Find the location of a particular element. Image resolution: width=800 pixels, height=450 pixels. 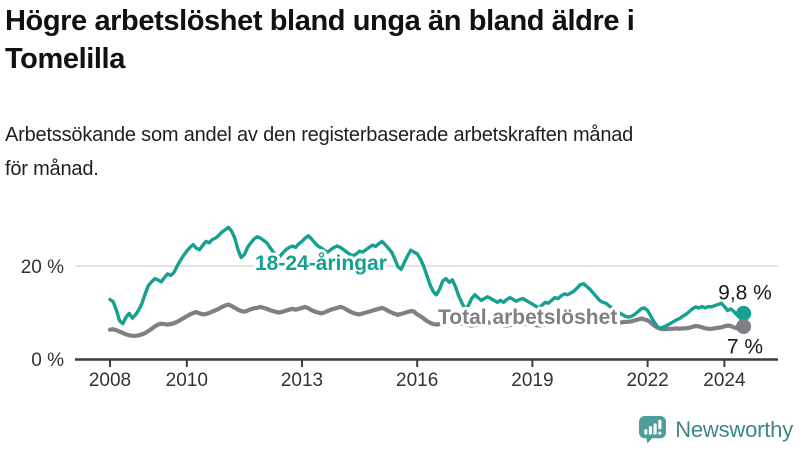

x-axis-label: 2019 is located at coordinates (532, 380).